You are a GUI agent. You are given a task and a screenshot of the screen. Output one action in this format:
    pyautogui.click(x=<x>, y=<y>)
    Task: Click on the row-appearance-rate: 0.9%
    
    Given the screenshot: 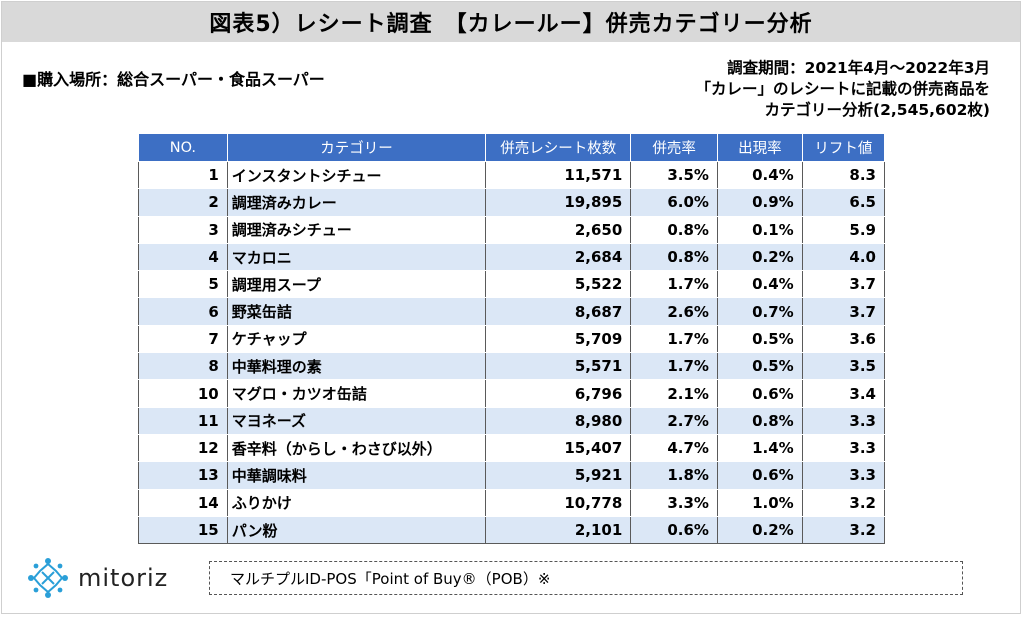 What is the action you would take?
    pyautogui.click(x=759, y=202)
    